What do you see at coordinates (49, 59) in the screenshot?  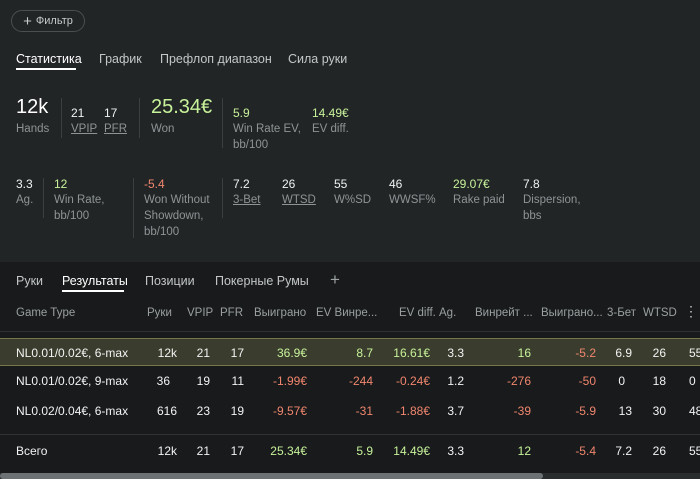 I see `tab-statistics: Статистика` at bounding box center [49, 59].